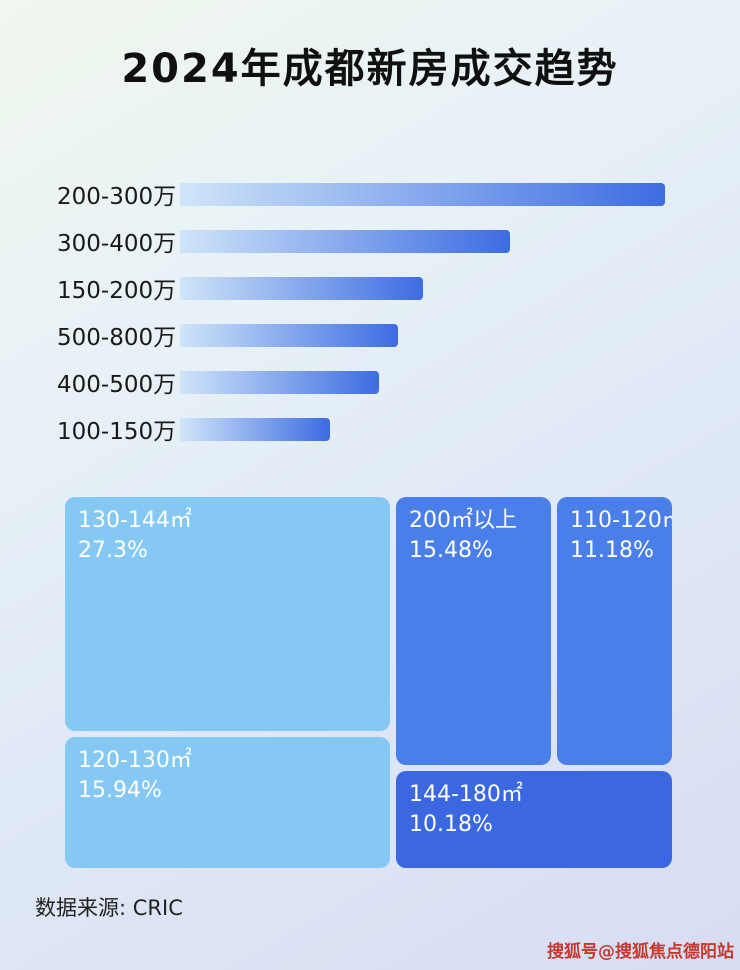  Describe the element at coordinates (135, 760) in the screenshot. I see `treemap-block-label: 120-130㎡` at that location.